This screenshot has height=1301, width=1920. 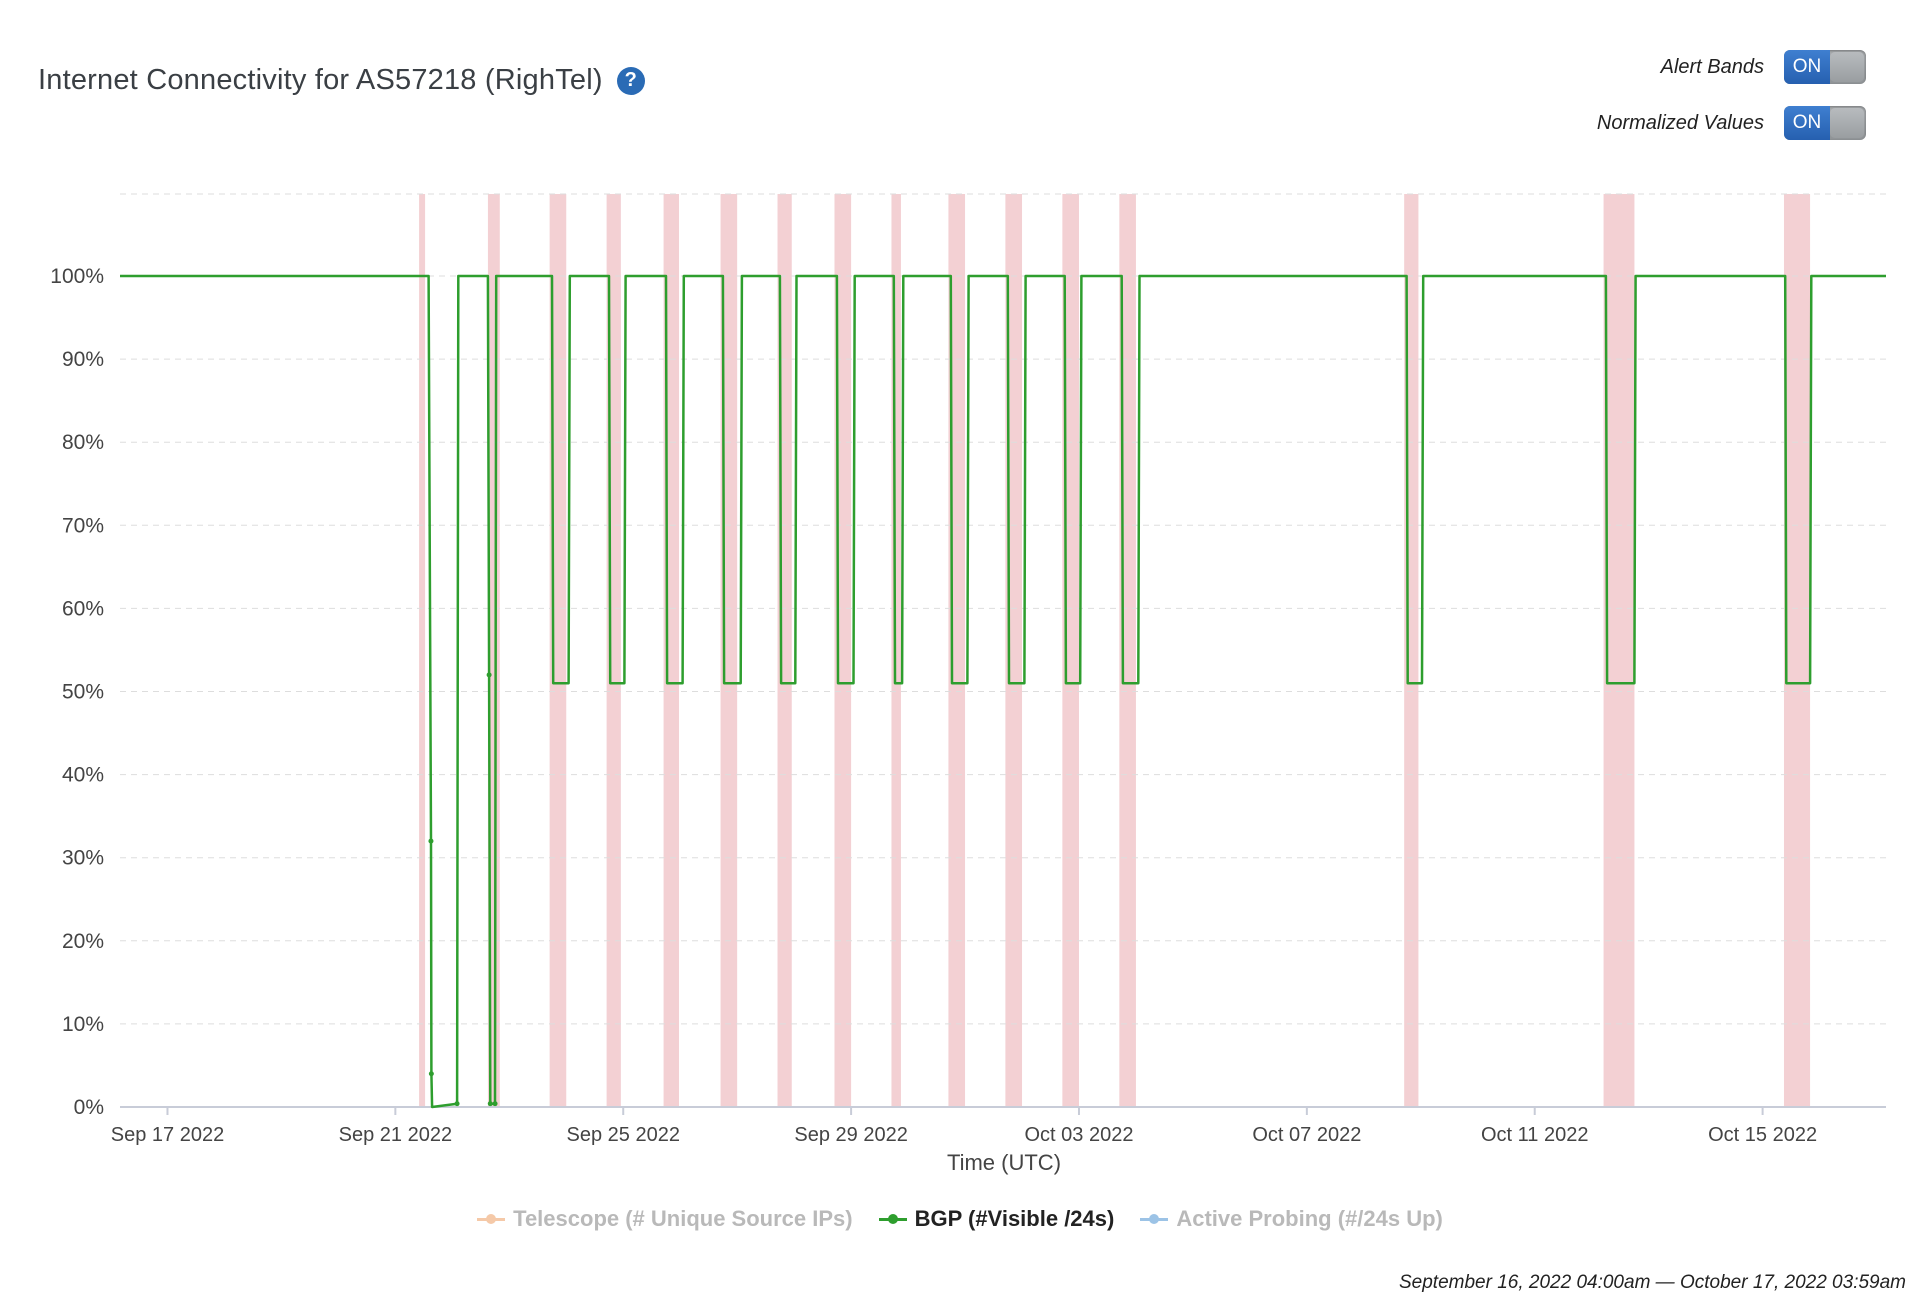 I want to click on y-tick-label: 40%, so click(x=83, y=775).